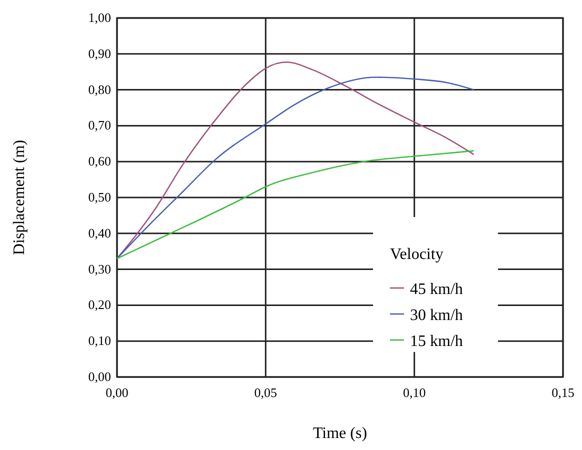 The width and height of the screenshot is (582, 450). What do you see at coordinates (340, 433) in the screenshot?
I see `x-axis-title: Time (s)` at bounding box center [340, 433].